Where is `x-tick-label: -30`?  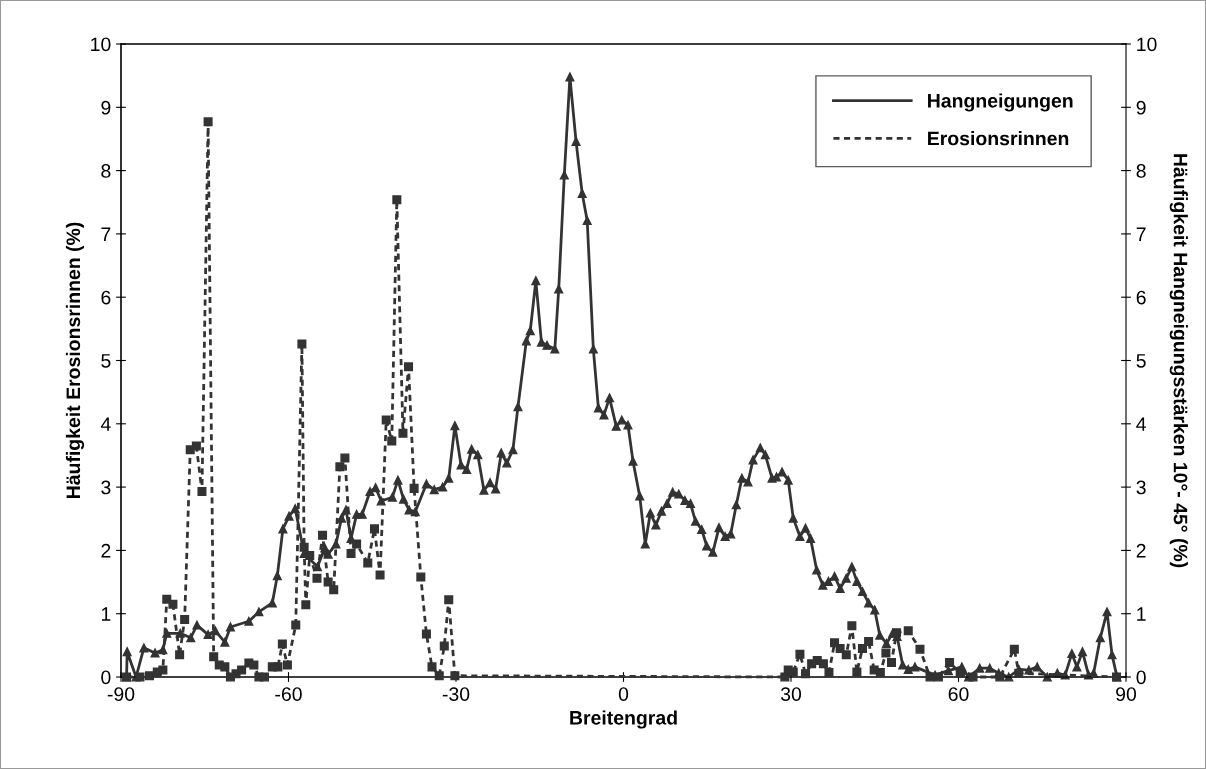
x-tick-label: -30 is located at coordinates (456, 694).